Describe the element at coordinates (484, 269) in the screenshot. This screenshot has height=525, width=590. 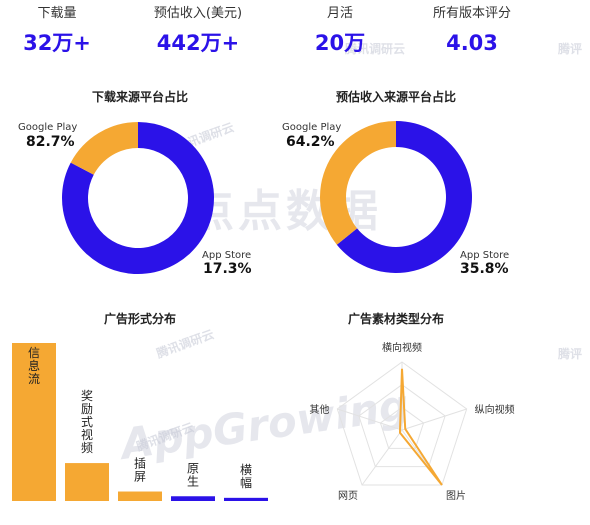
I see `donut2-as-value: 35.8%` at that location.